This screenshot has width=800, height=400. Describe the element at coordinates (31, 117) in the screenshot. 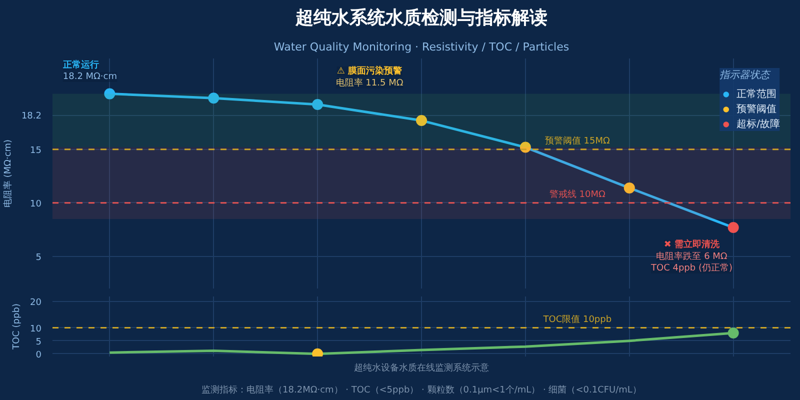

I see `y-tick-label: 18.2` at that location.